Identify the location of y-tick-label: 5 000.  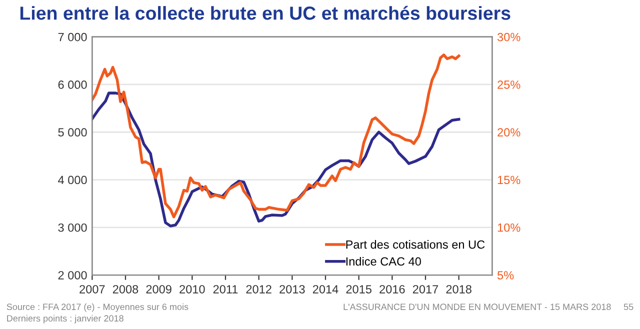
(72, 132).